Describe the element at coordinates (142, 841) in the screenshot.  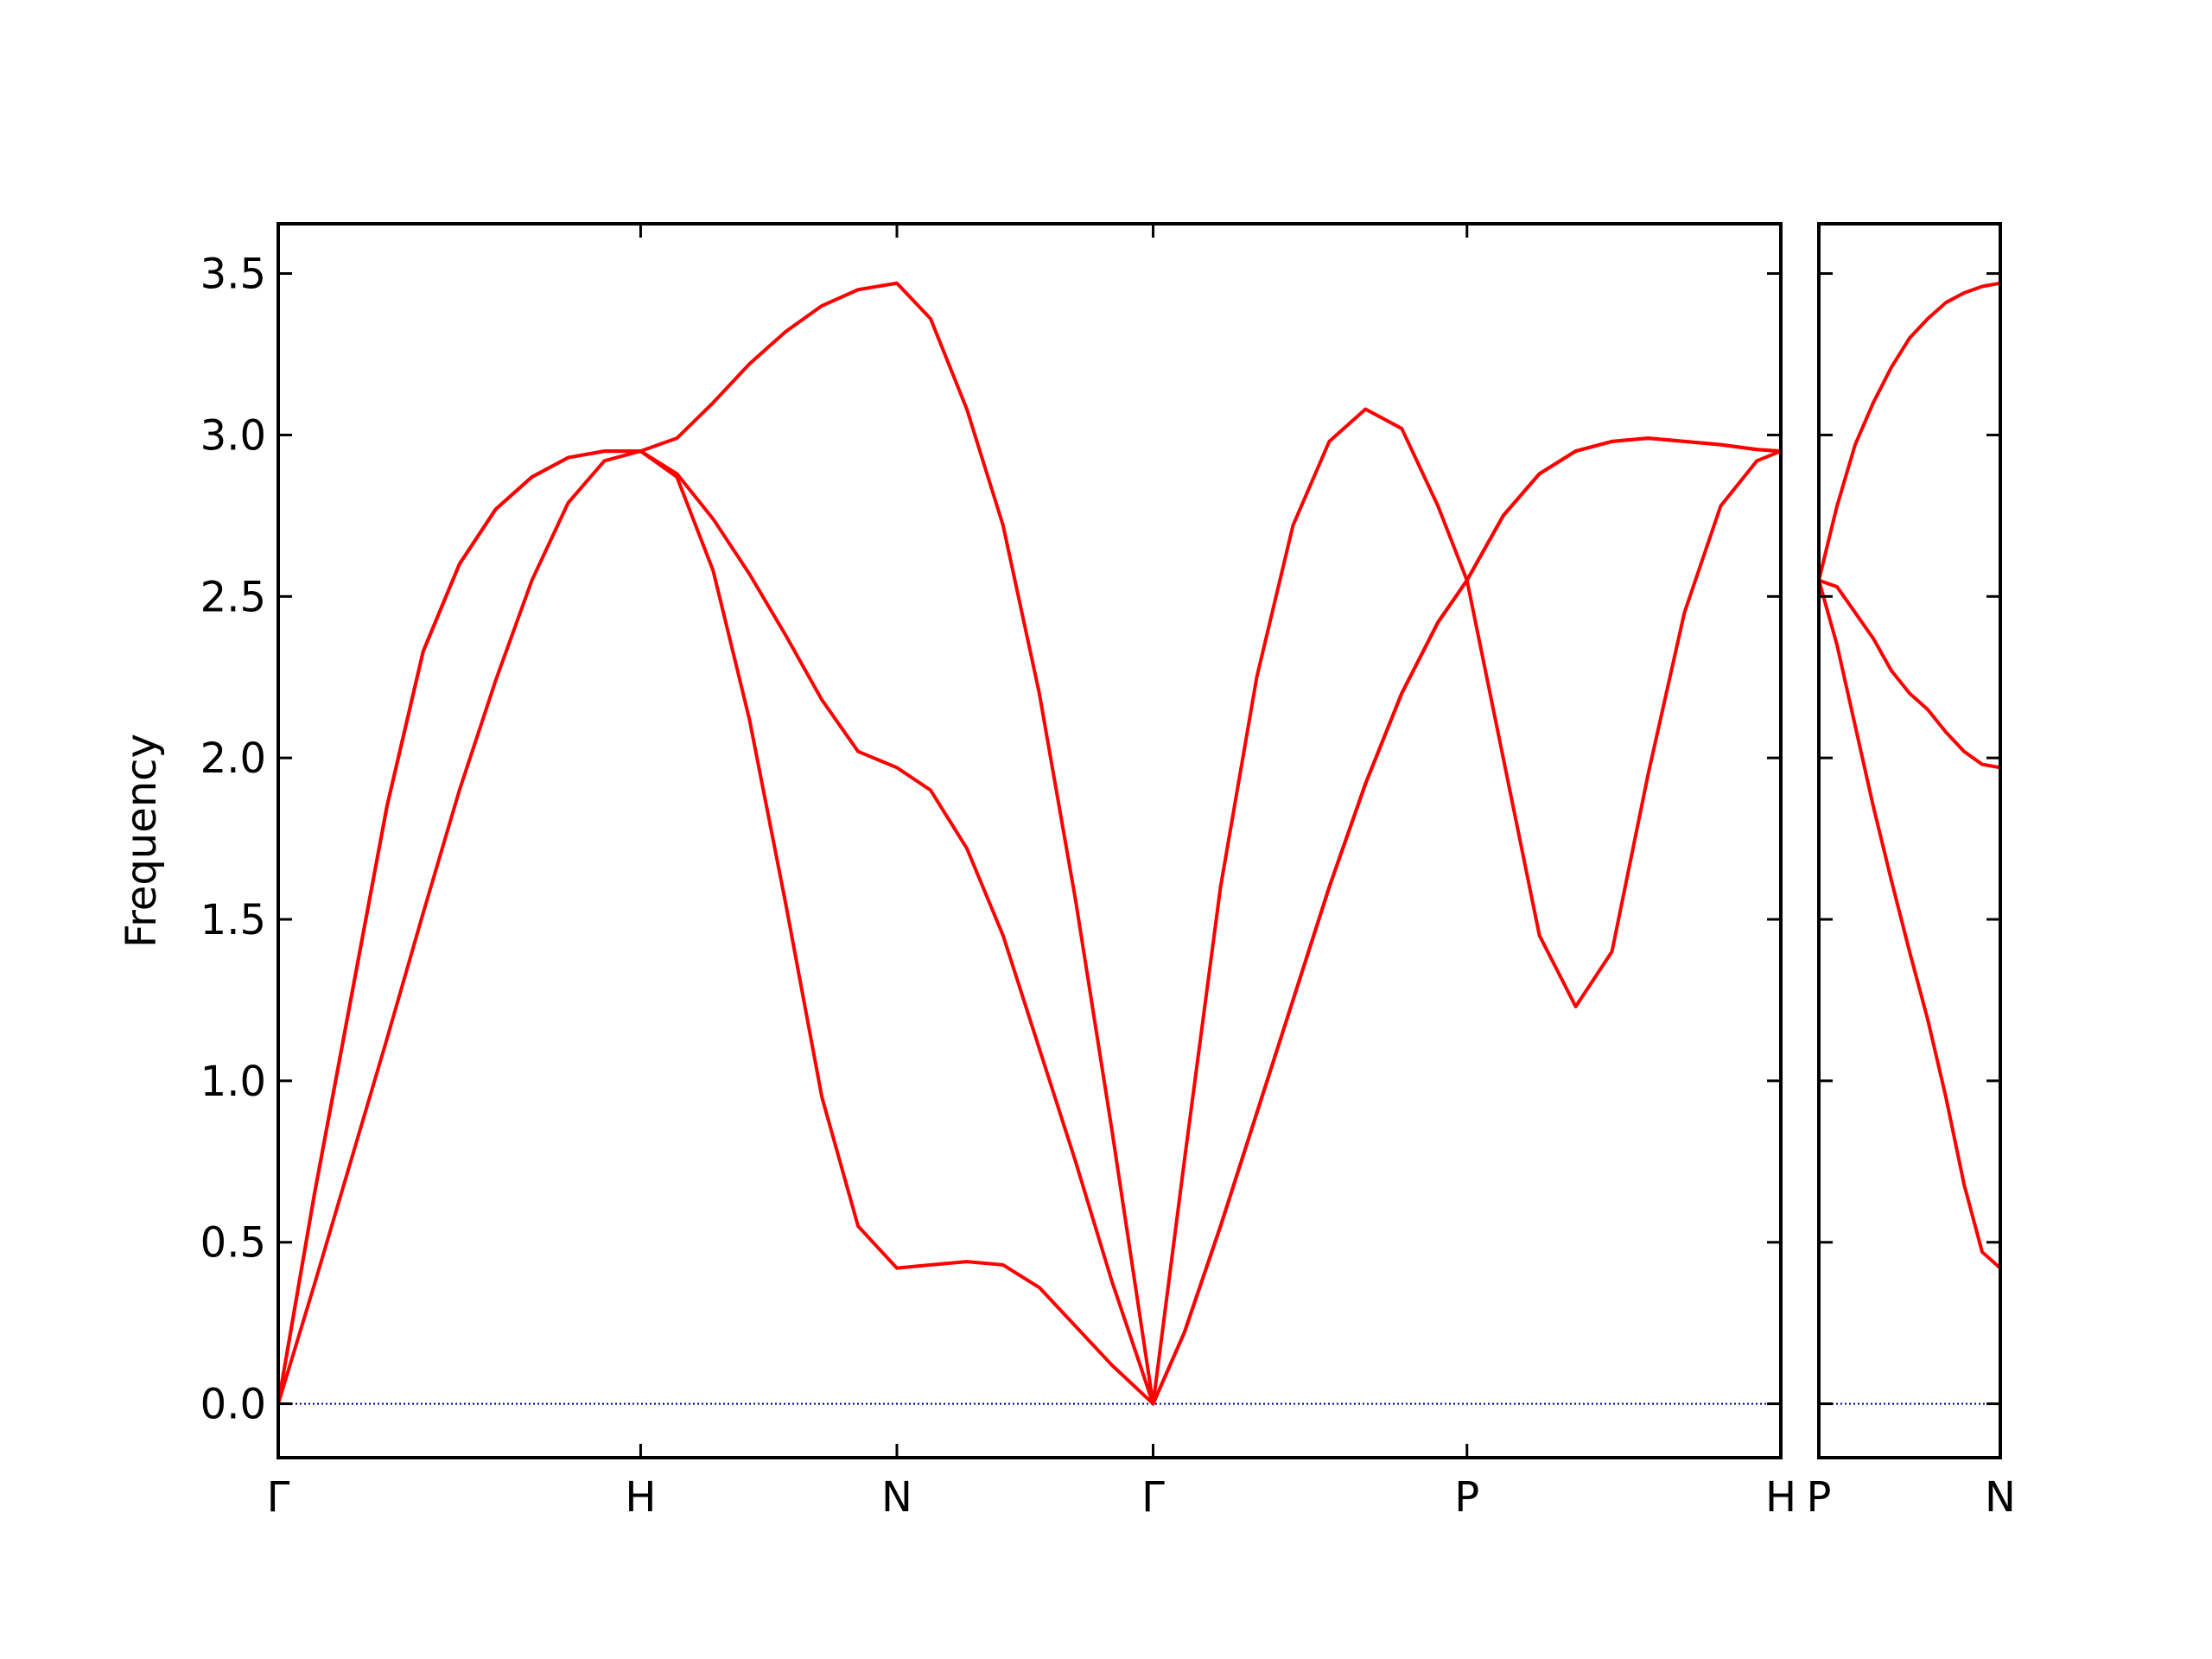
I see `y-axis-label: Frequency` at that location.